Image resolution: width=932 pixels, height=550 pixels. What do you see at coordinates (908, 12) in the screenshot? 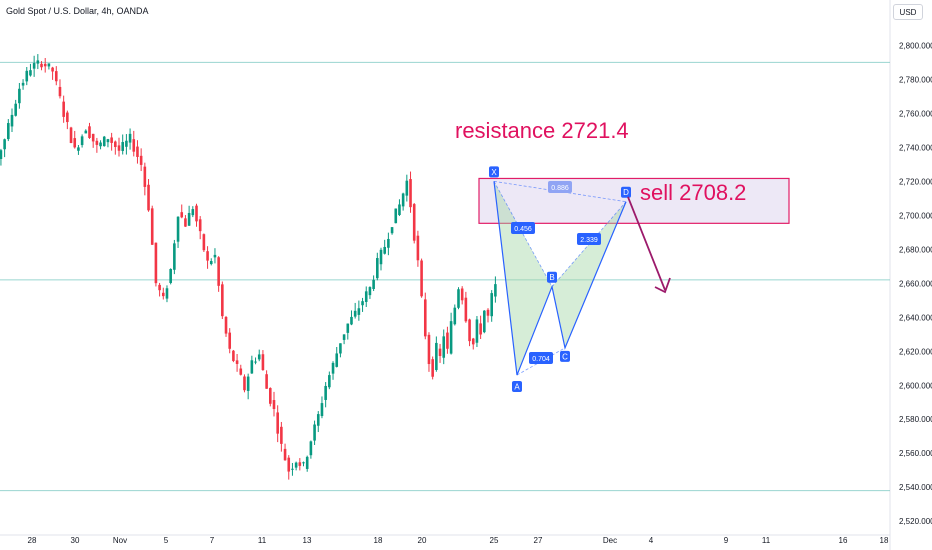
I see `currency-button: USD` at bounding box center [908, 12].